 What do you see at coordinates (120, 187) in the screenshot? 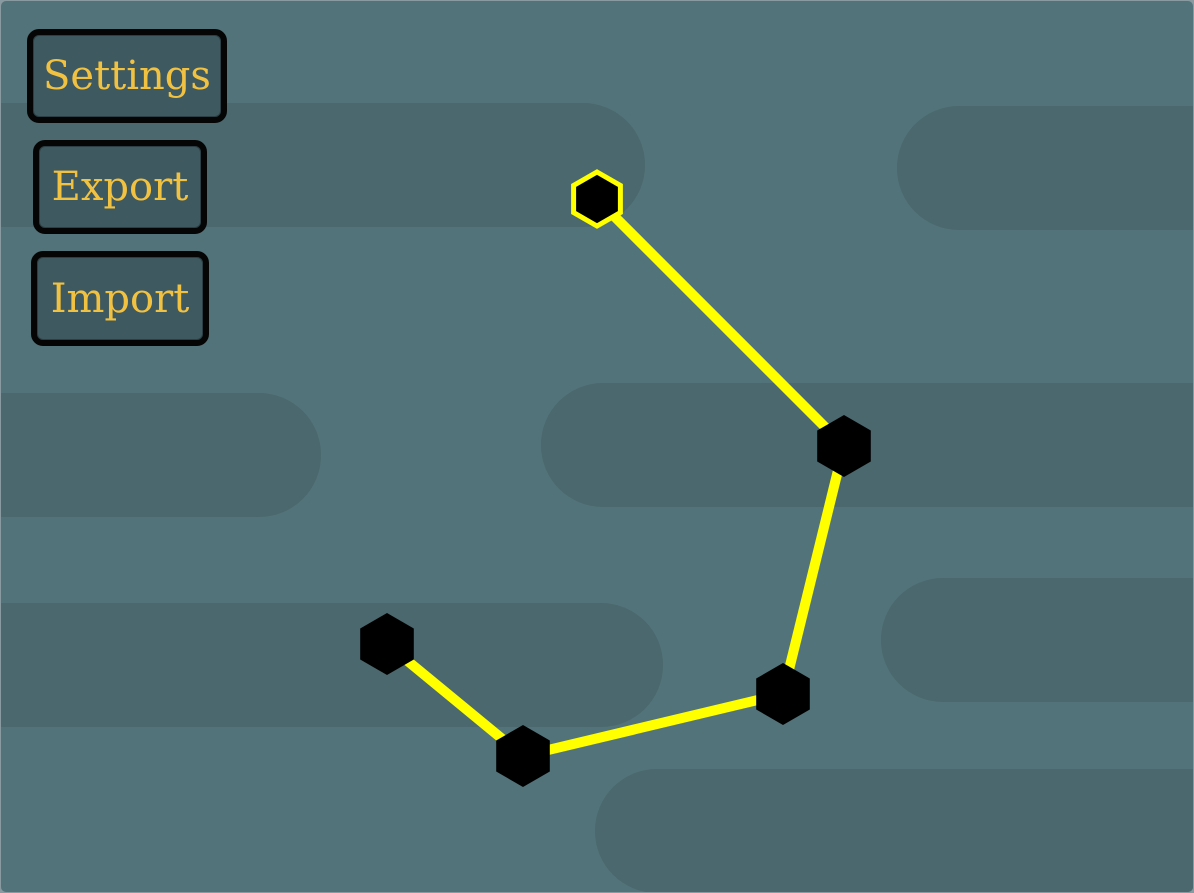
I see `export-button: Export` at bounding box center [120, 187].